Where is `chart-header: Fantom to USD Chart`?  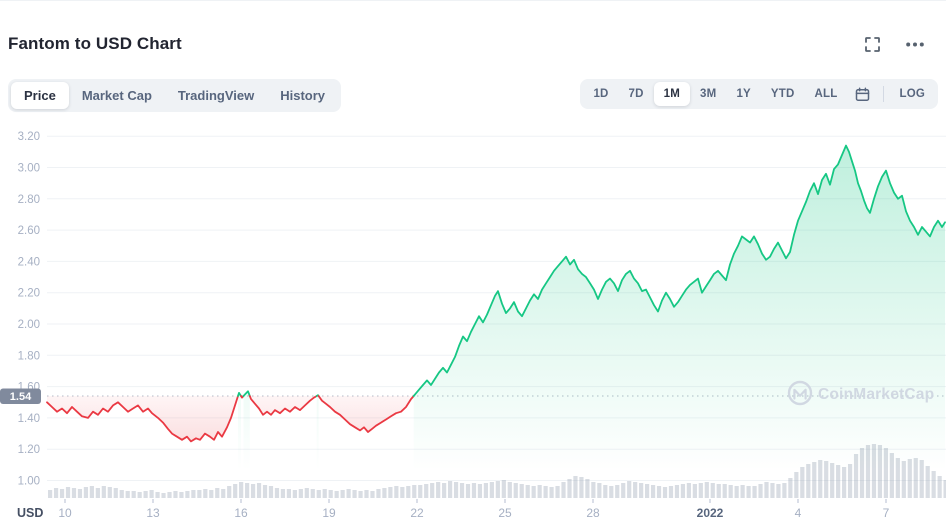
chart-header: Fantom to USD Chart is located at coordinates (473, 32).